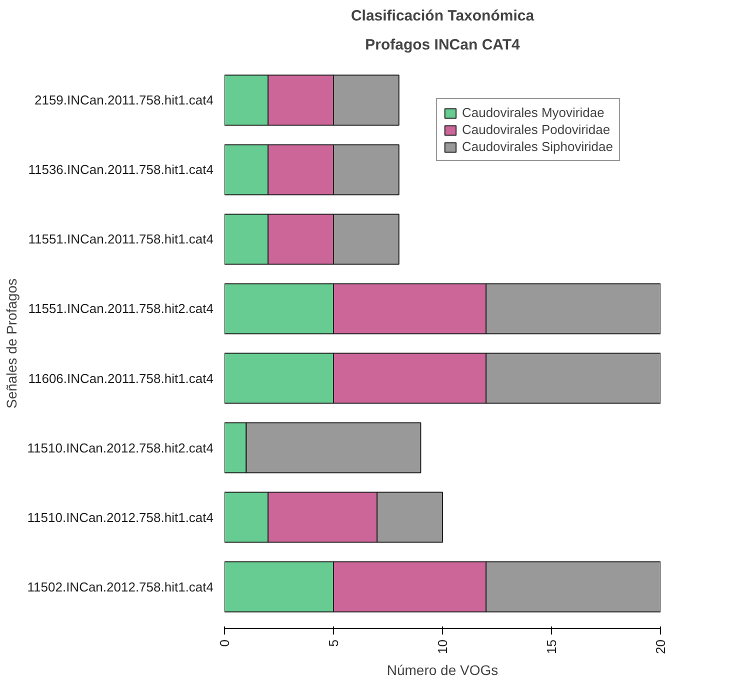 The width and height of the screenshot is (730, 689). I want to click on legend-label: Caudovirales Myoviridae, so click(533, 112).